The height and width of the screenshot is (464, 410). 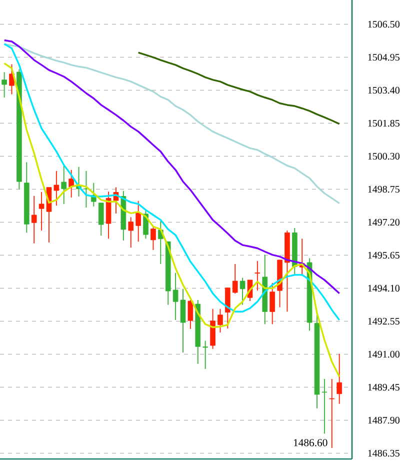 I want to click on y-tick-label: 1503.40, so click(x=384, y=90).